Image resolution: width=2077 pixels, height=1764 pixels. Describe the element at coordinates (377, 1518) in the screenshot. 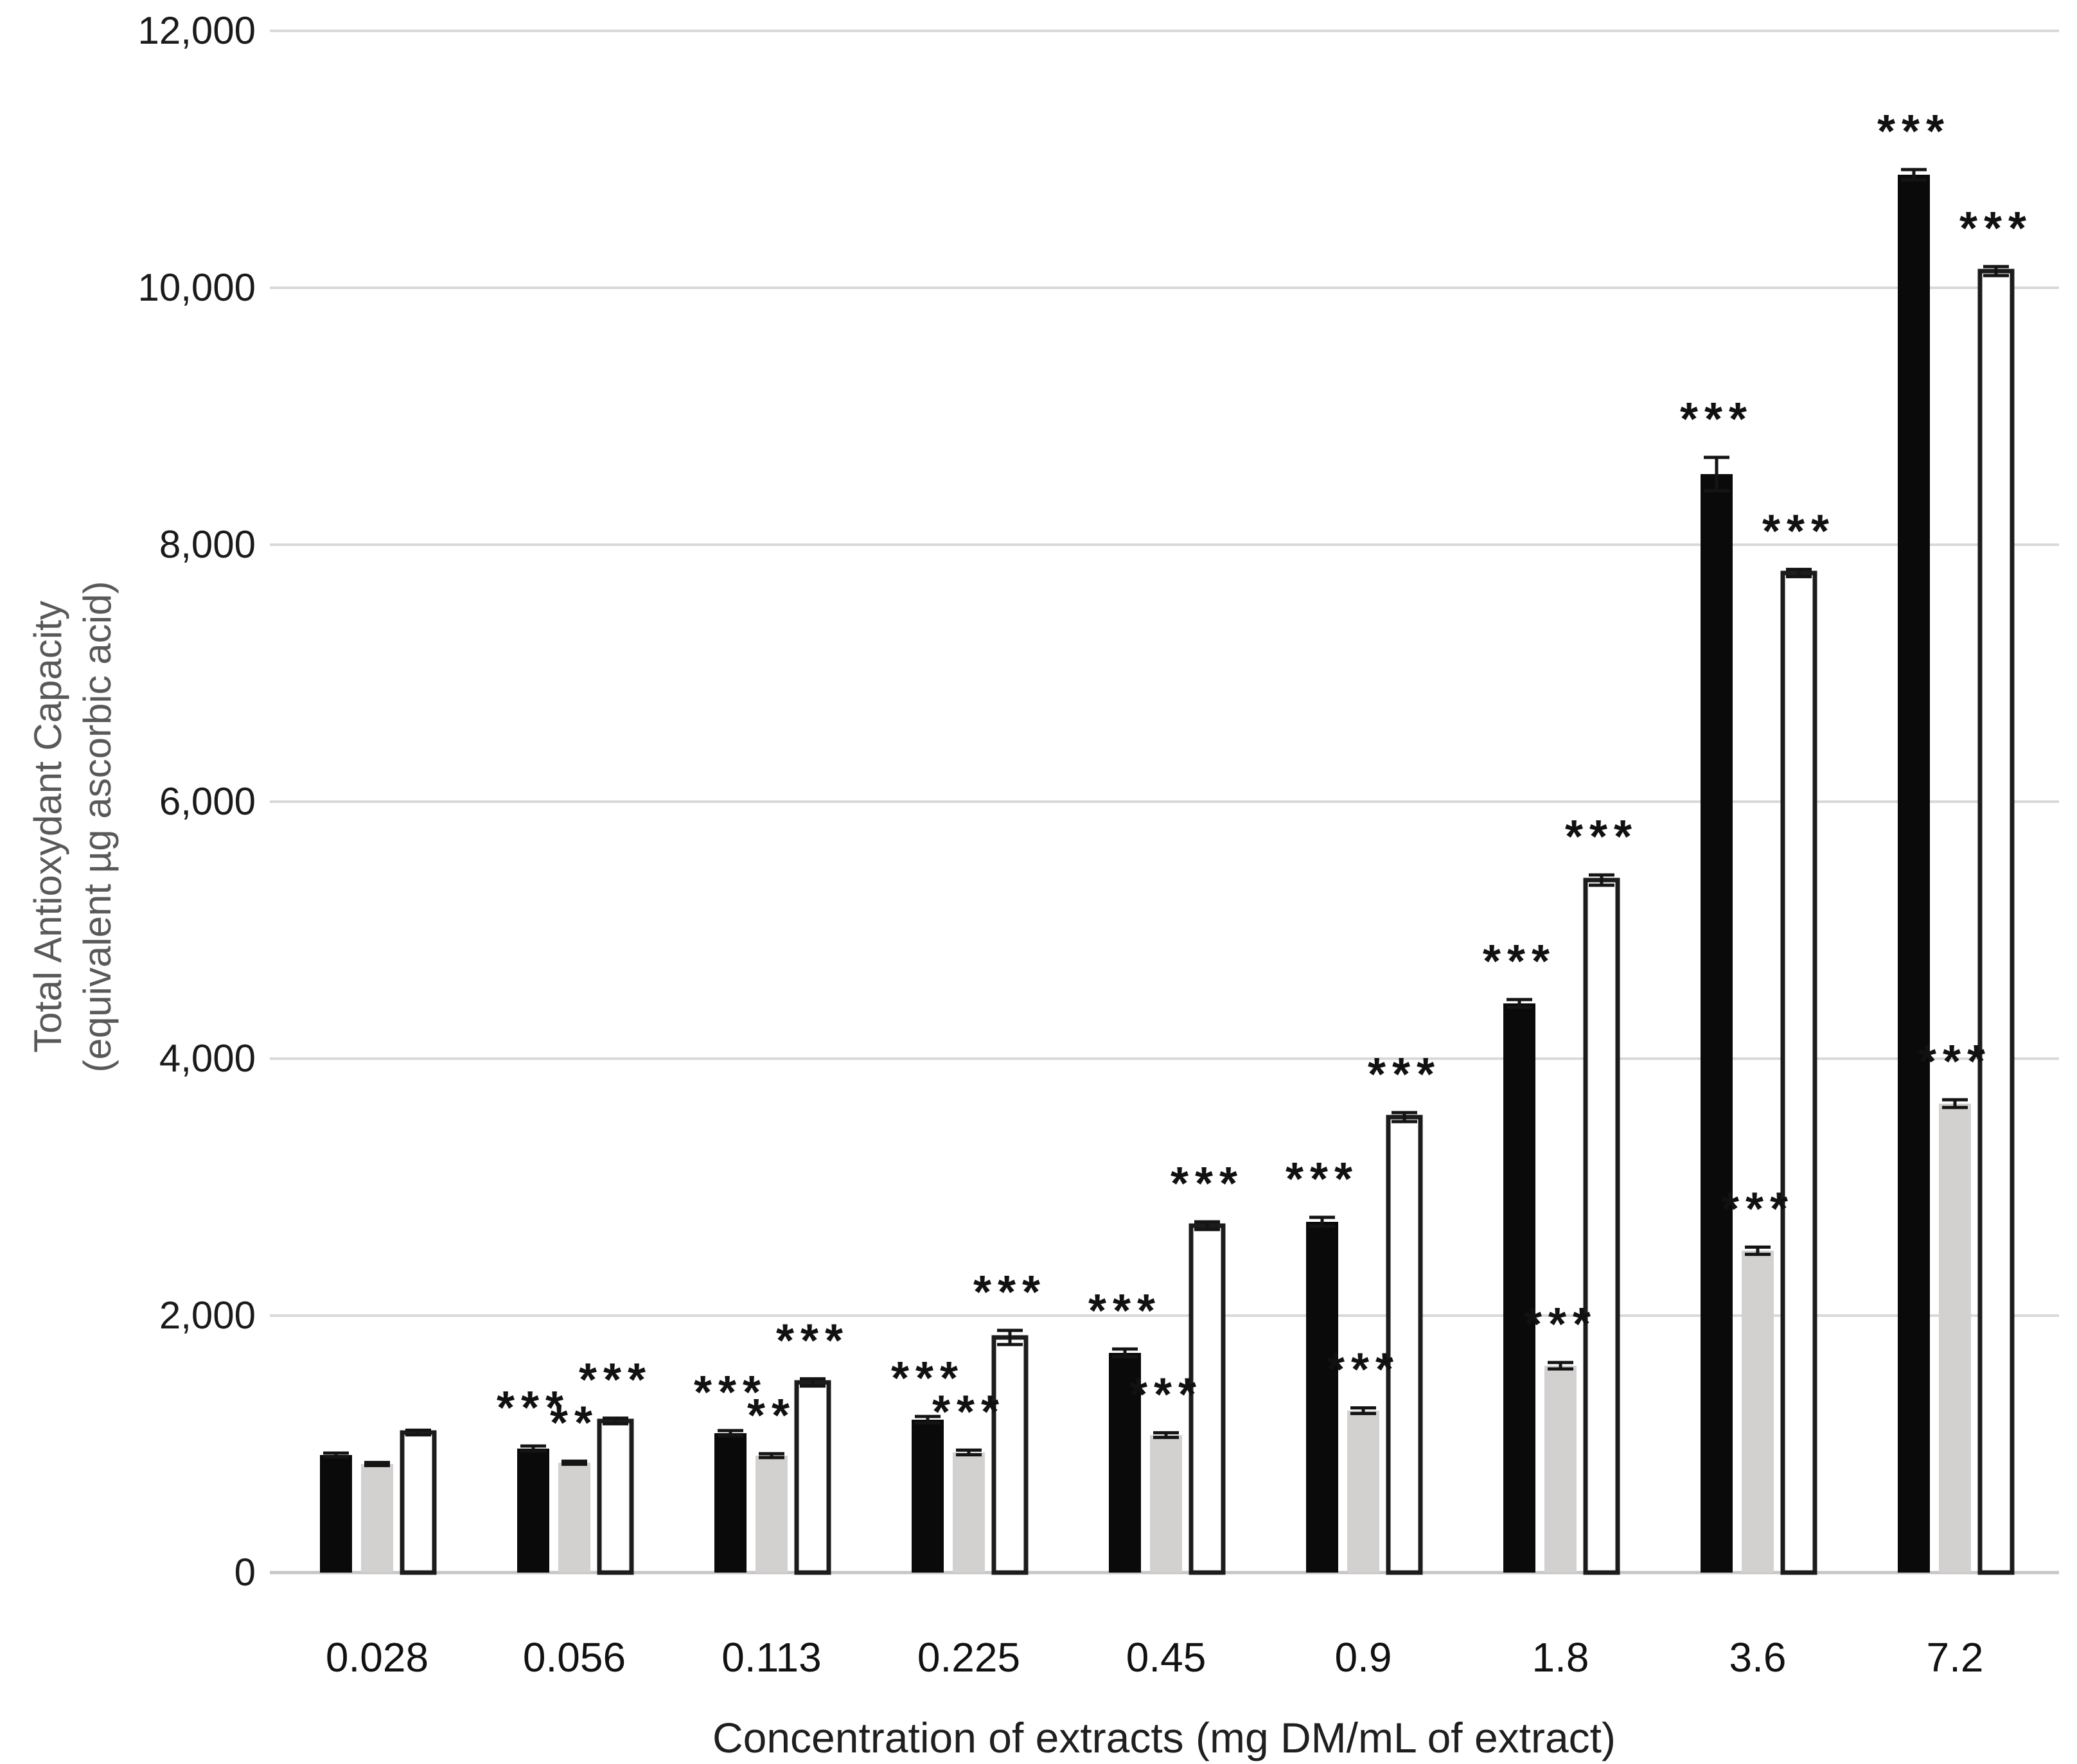

I see `bar-grey-filled-bars-0.028` at that location.